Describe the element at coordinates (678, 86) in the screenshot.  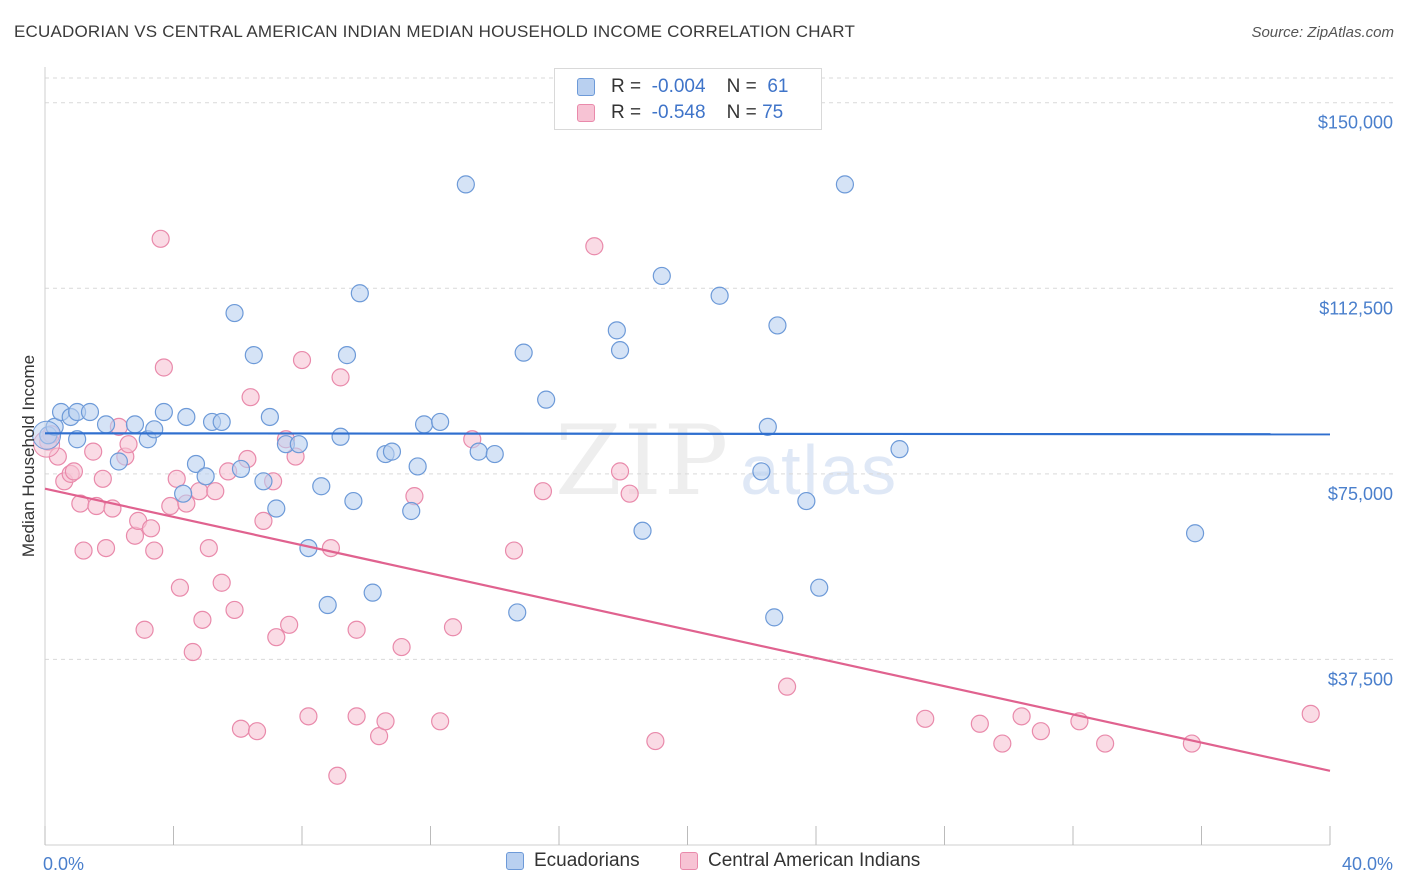
I see `r-value: -0.004` at that location.